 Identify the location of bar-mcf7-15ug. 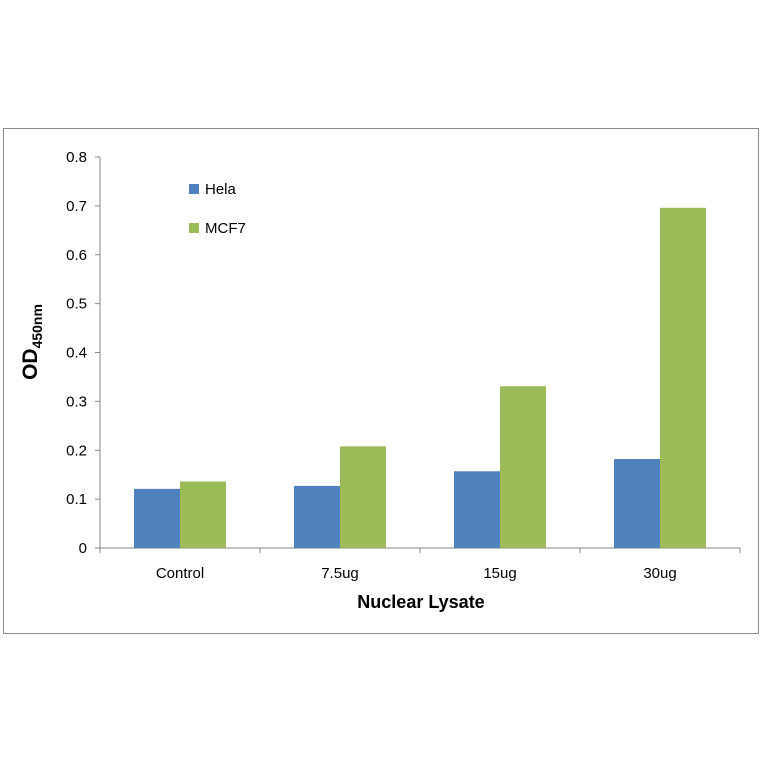
(523, 467).